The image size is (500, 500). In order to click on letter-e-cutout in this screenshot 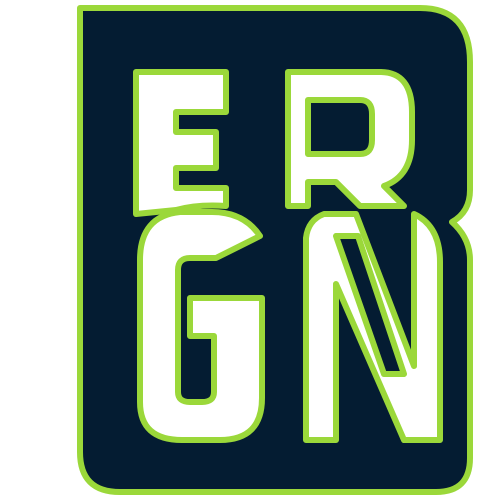, I will do `click(181, 143)`.